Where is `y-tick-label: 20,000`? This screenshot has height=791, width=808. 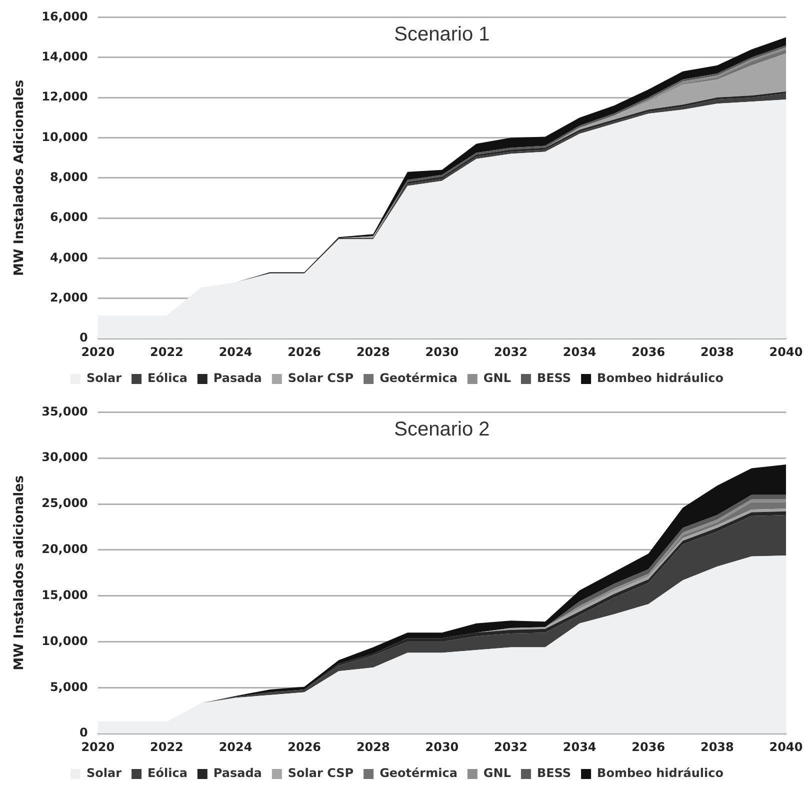 y-tick-label: 20,000 is located at coordinates (65, 549).